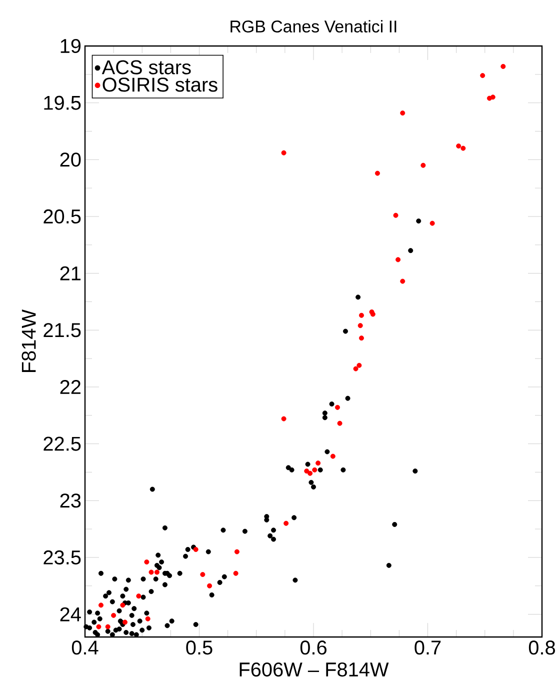  Describe the element at coordinates (70, 159) in the screenshot. I see `y-tick-label: 20` at that location.